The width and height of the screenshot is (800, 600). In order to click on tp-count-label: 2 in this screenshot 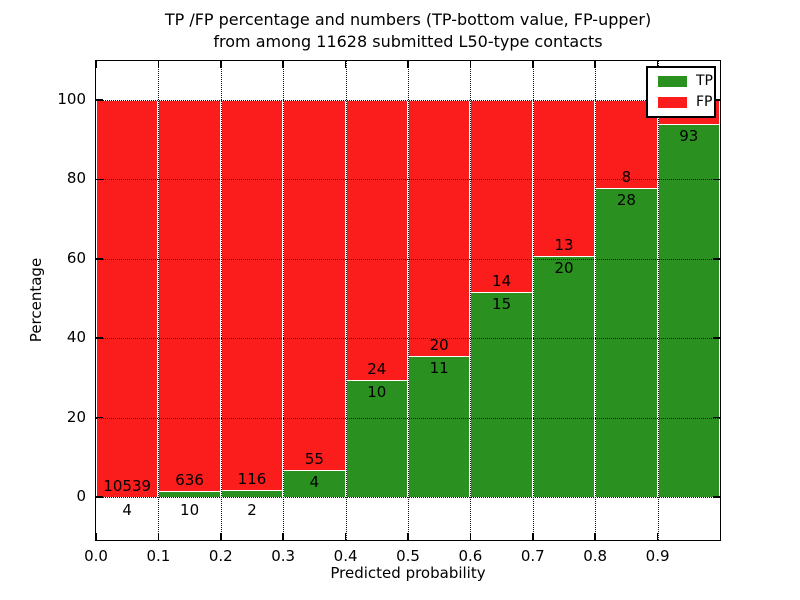, I will do `click(252, 510)`.